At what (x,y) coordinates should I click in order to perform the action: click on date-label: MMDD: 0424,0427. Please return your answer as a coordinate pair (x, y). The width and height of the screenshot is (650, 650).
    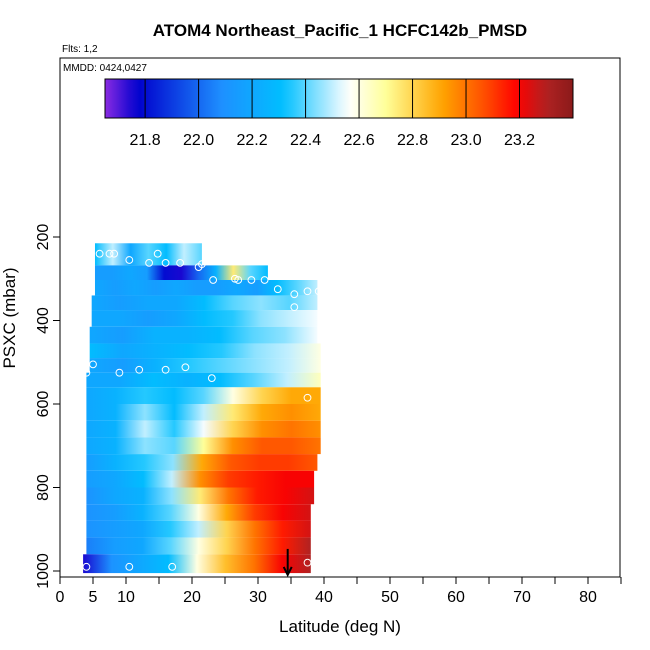
    Looking at the image, I should click on (105, 68).